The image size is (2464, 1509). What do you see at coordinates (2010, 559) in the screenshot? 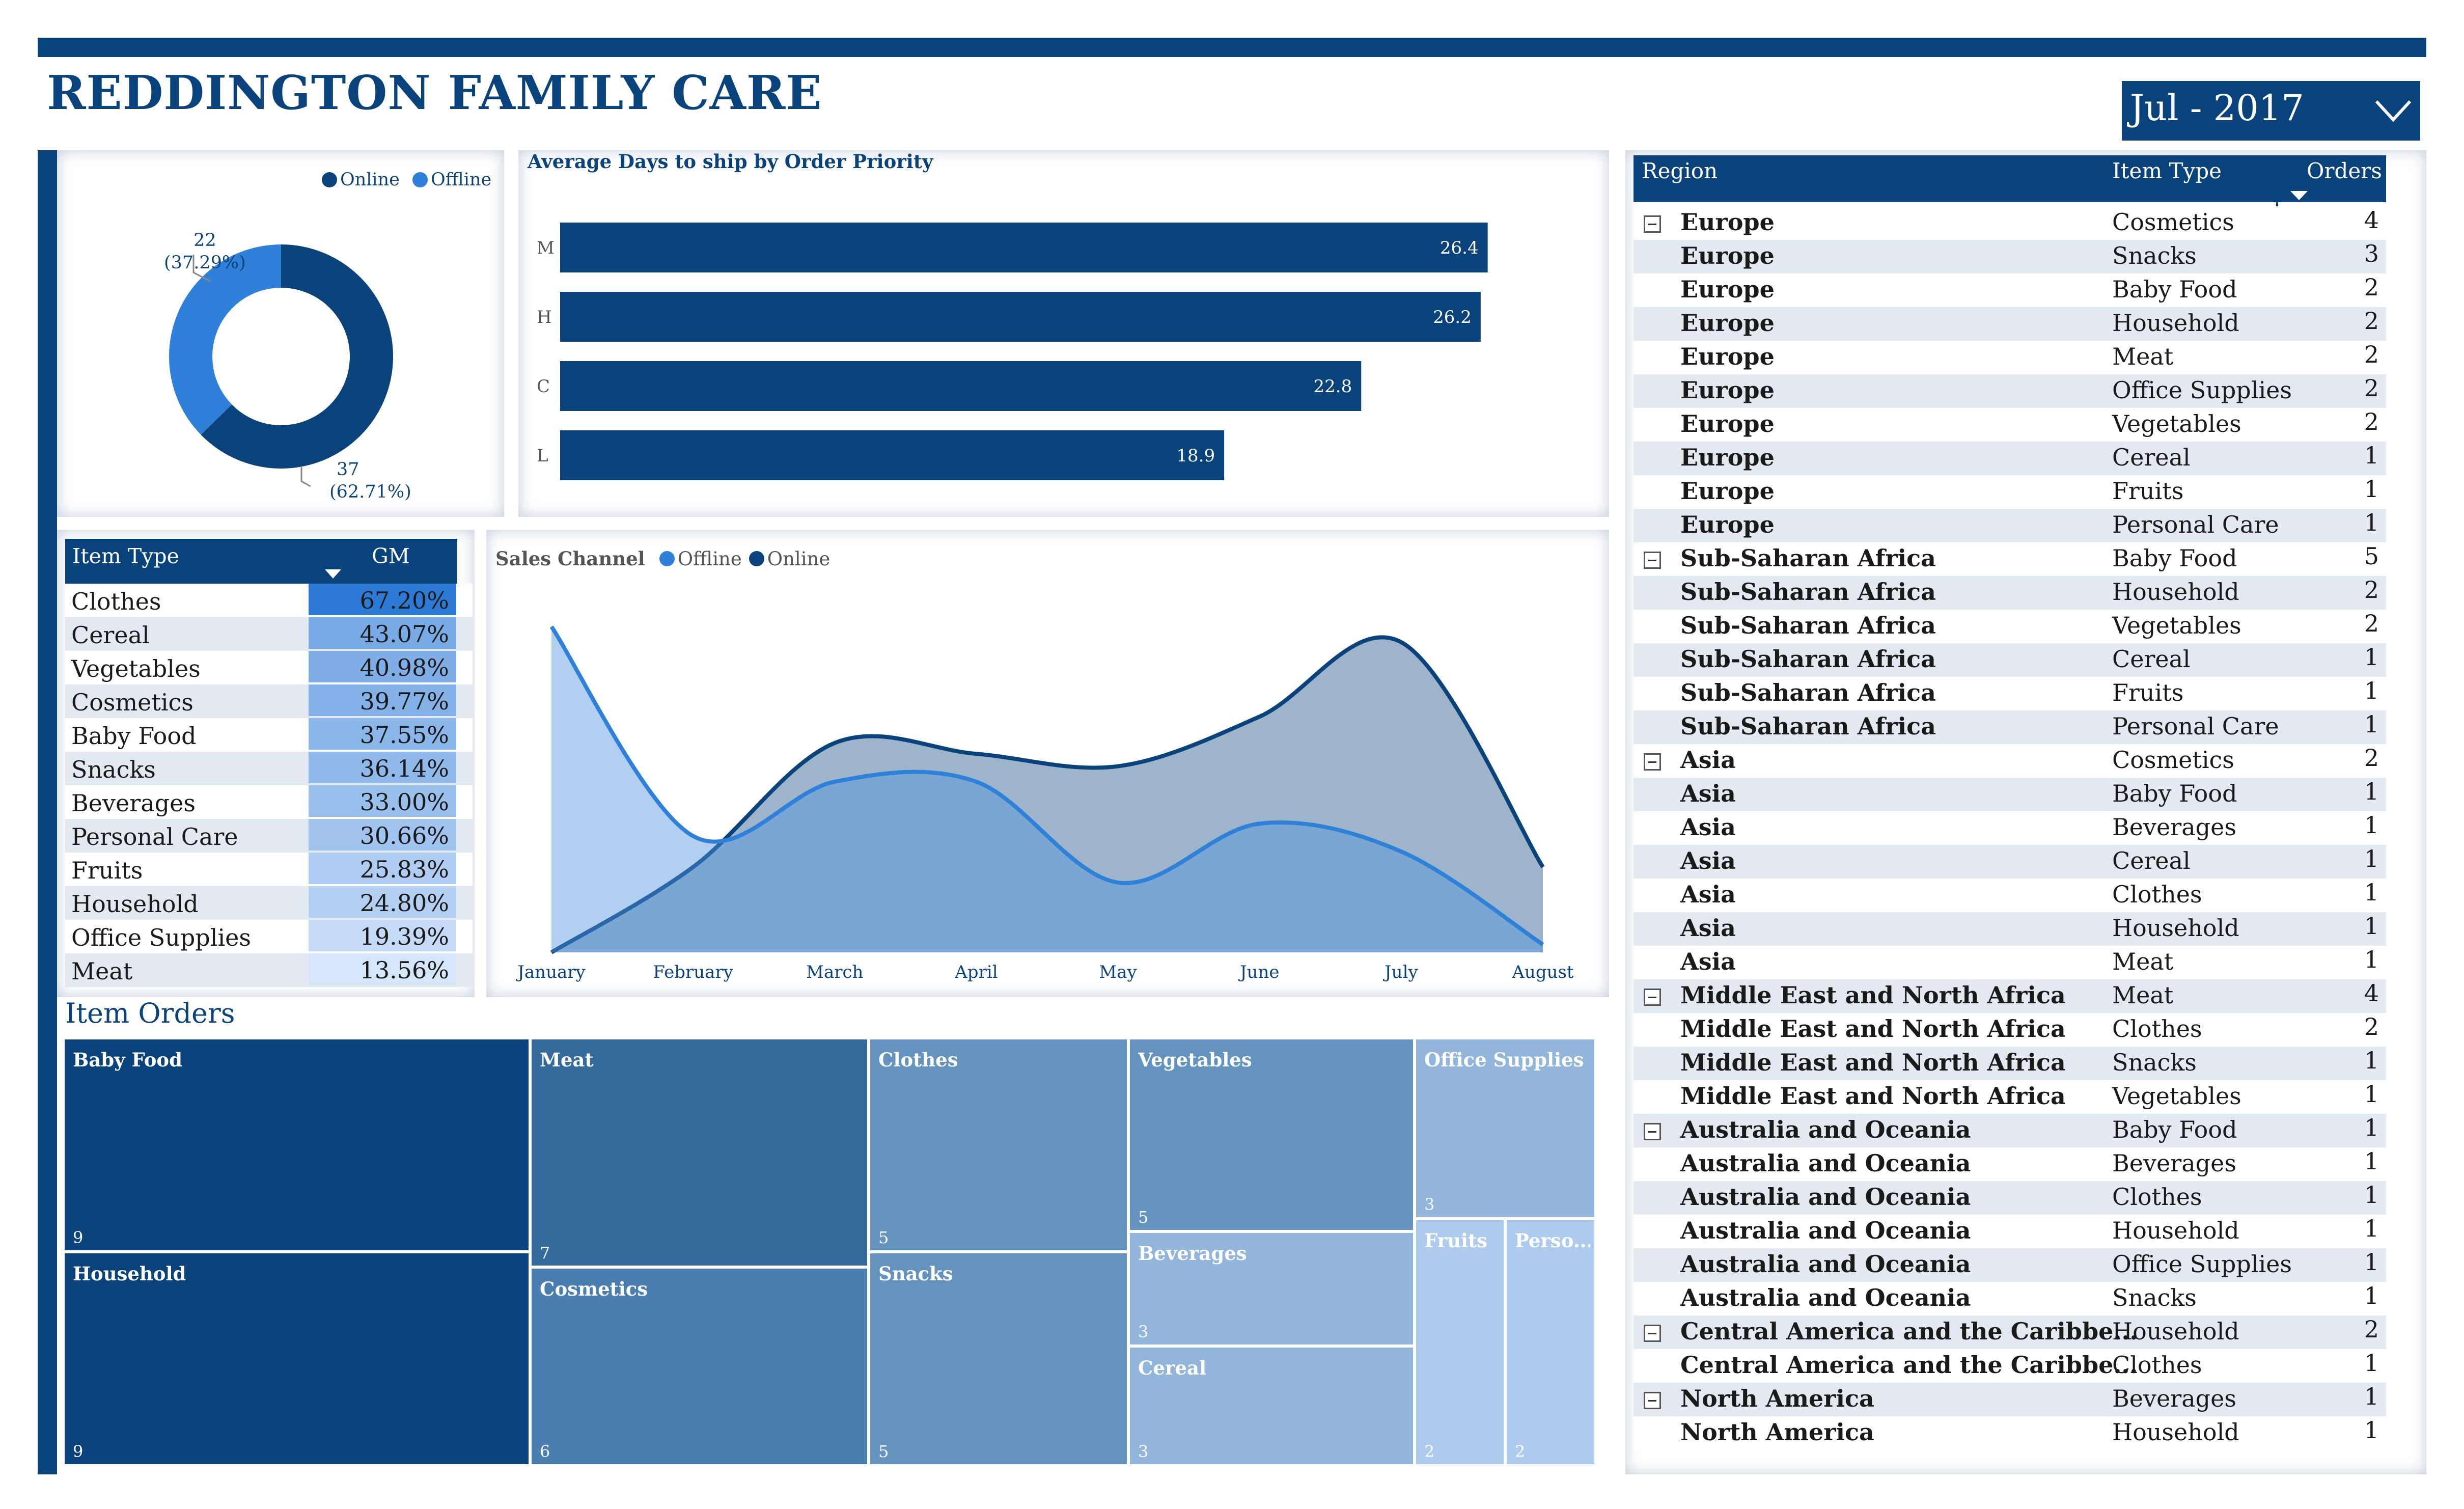
I see `table-row: Sub-Saharan Africa Baby Food 5` at bounding box center [2010, 559].